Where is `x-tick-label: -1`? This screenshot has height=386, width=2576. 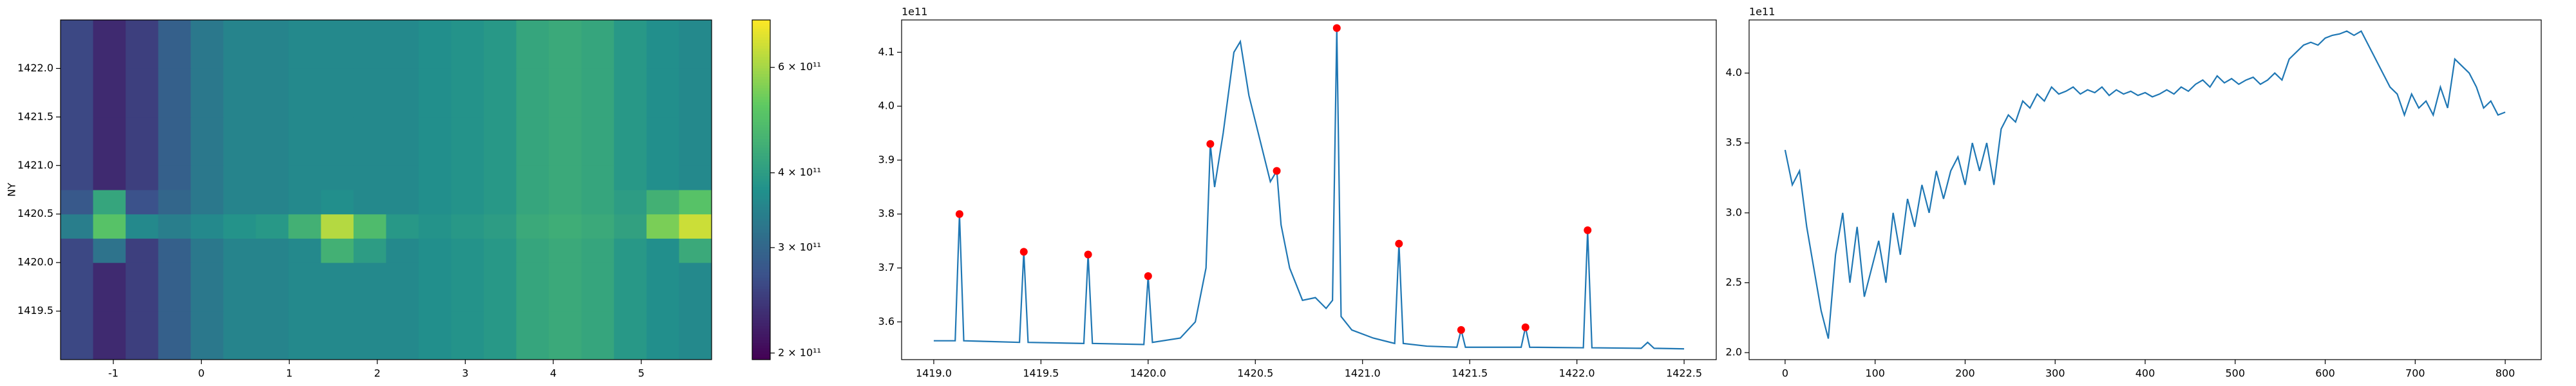 x-tick-label: -1 is located at coordinates (113, 373).